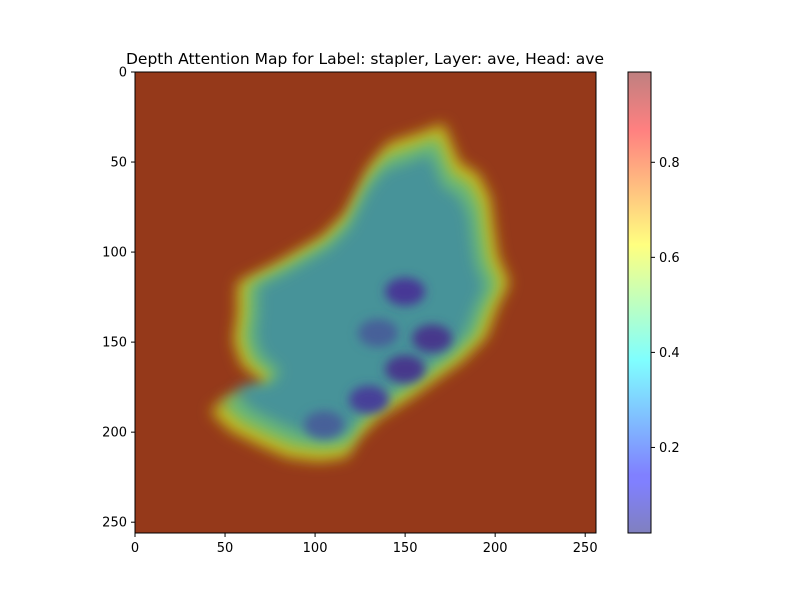 Image resolution: width=800 pixels, height=600 pixels. Describe the element at coordinates (225, 548) in the screenshot. I see `x-tick-label: 50` at that location.